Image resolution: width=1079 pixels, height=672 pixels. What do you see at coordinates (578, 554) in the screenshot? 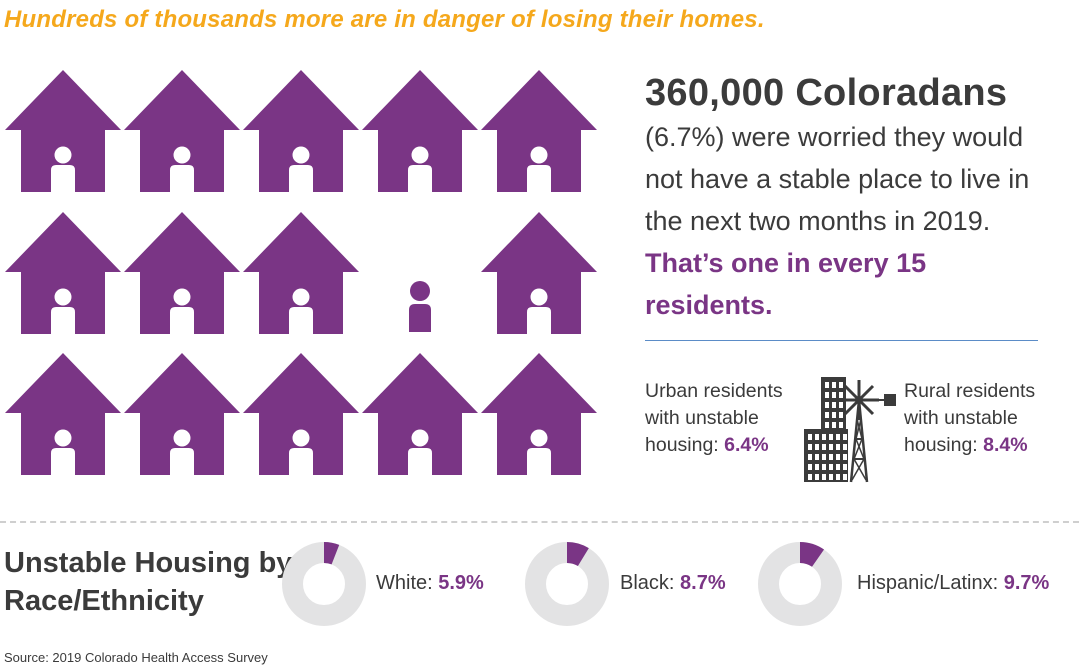
I see `donut-slice-black` at bounding box center [578, 554].